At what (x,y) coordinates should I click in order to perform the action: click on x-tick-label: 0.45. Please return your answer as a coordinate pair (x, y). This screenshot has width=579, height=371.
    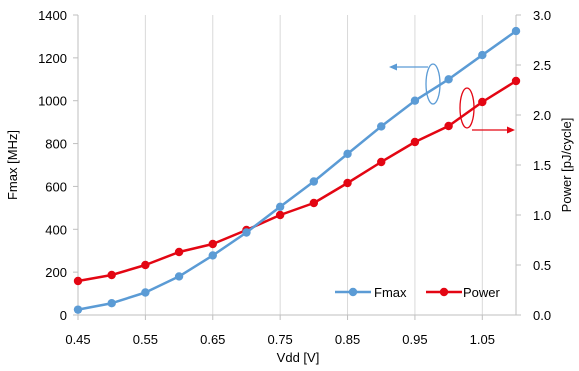
    Looking at the image, I should click on (77, 339).